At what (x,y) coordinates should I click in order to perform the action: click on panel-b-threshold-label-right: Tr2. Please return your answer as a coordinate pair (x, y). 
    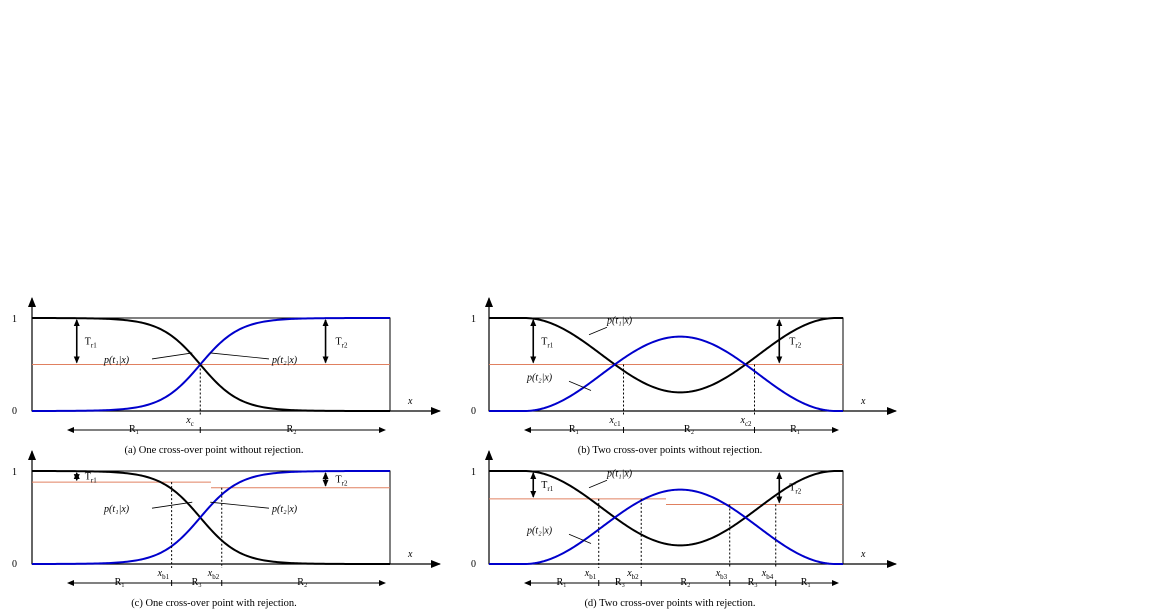
    Looking at the image, I should click on (795, 342).